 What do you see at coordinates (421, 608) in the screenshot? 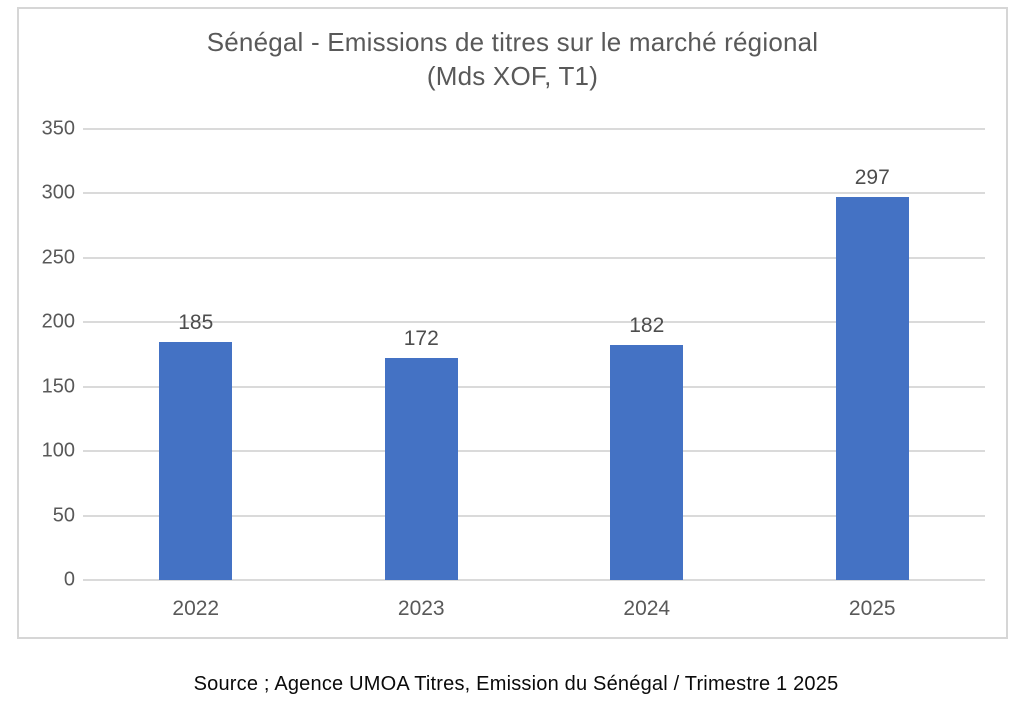
I see `x-tick-label: 2023` at bounding box center [421, 608].